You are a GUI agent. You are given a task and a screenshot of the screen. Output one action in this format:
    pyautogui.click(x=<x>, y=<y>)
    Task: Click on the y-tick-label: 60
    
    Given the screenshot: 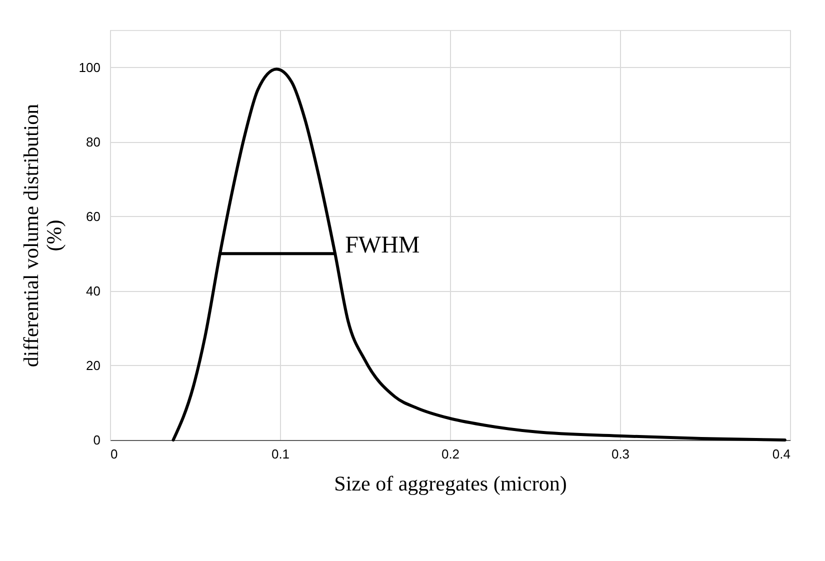 What is the action you would take?
    pyautogui.click(x=93, y=216)
    